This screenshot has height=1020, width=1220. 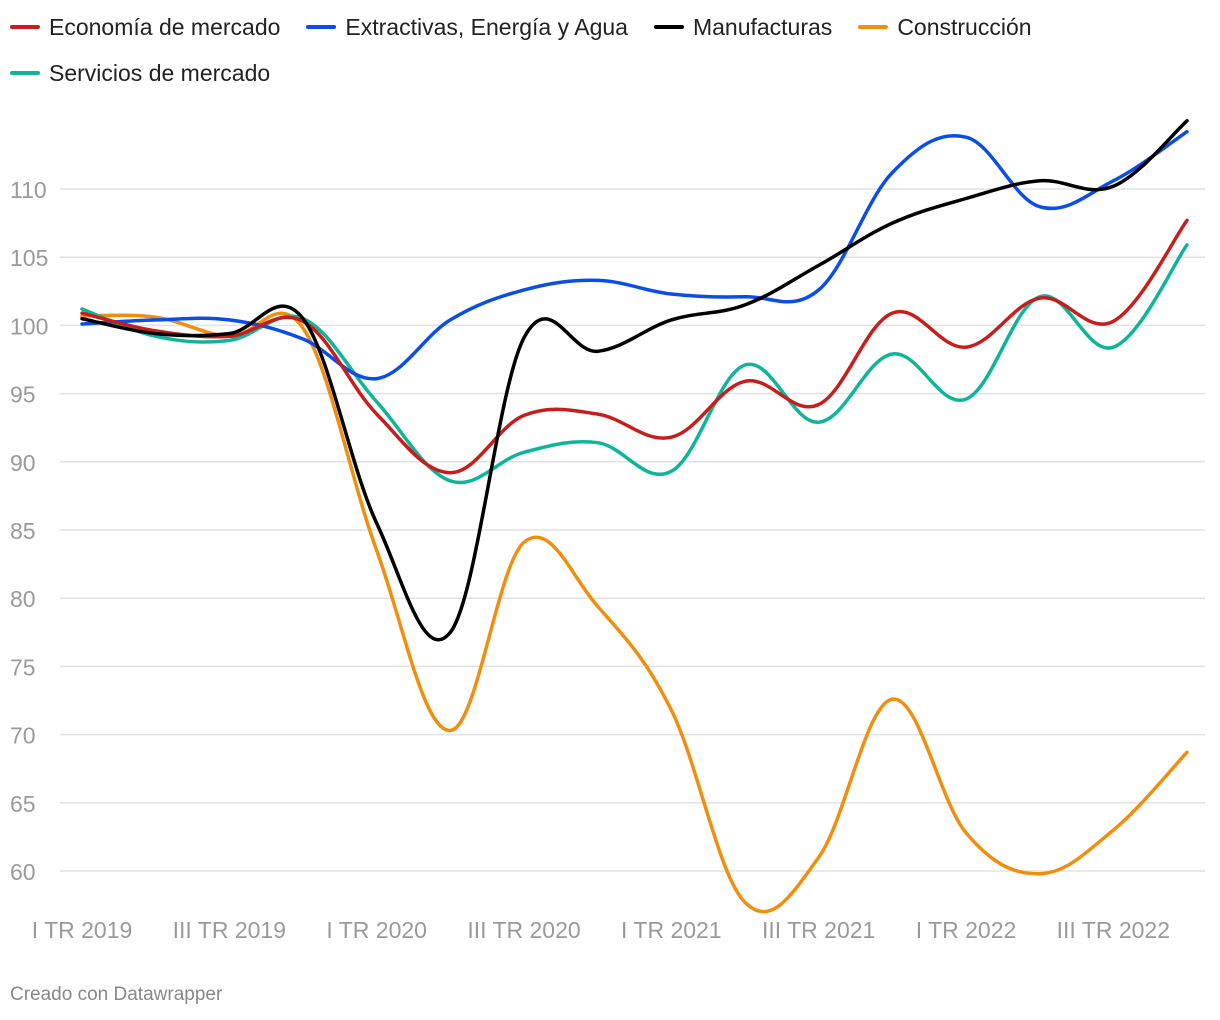 I want to click on y-tick-label: 95, so click(x=23, y=395).